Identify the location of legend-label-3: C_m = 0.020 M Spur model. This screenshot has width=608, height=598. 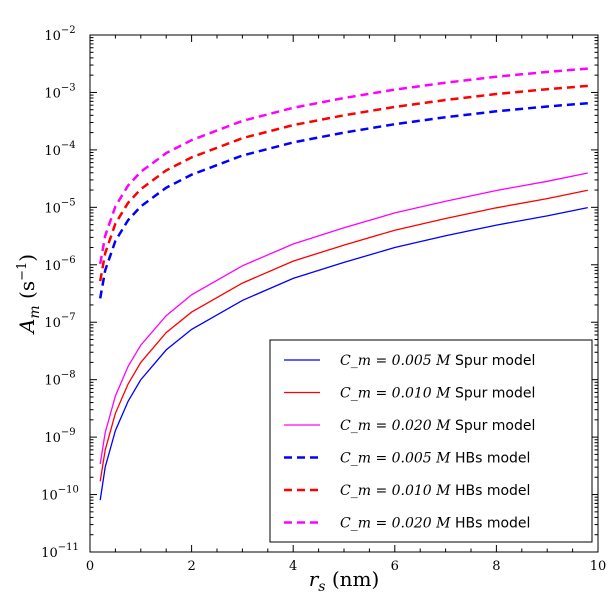
(437, 426).